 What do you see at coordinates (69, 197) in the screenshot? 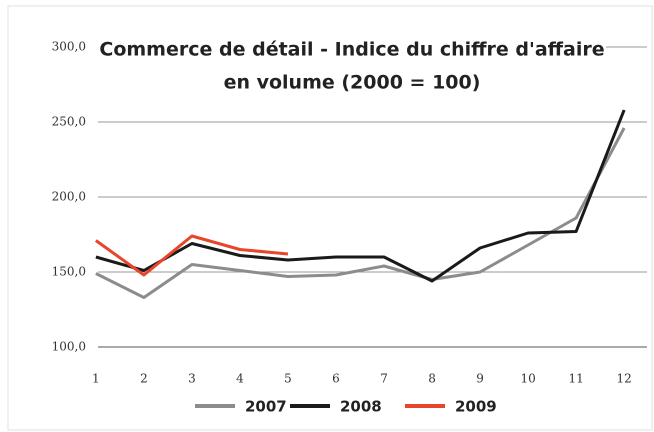
I see `y-tick-label: 200,0` at bounding box center [69, 197].